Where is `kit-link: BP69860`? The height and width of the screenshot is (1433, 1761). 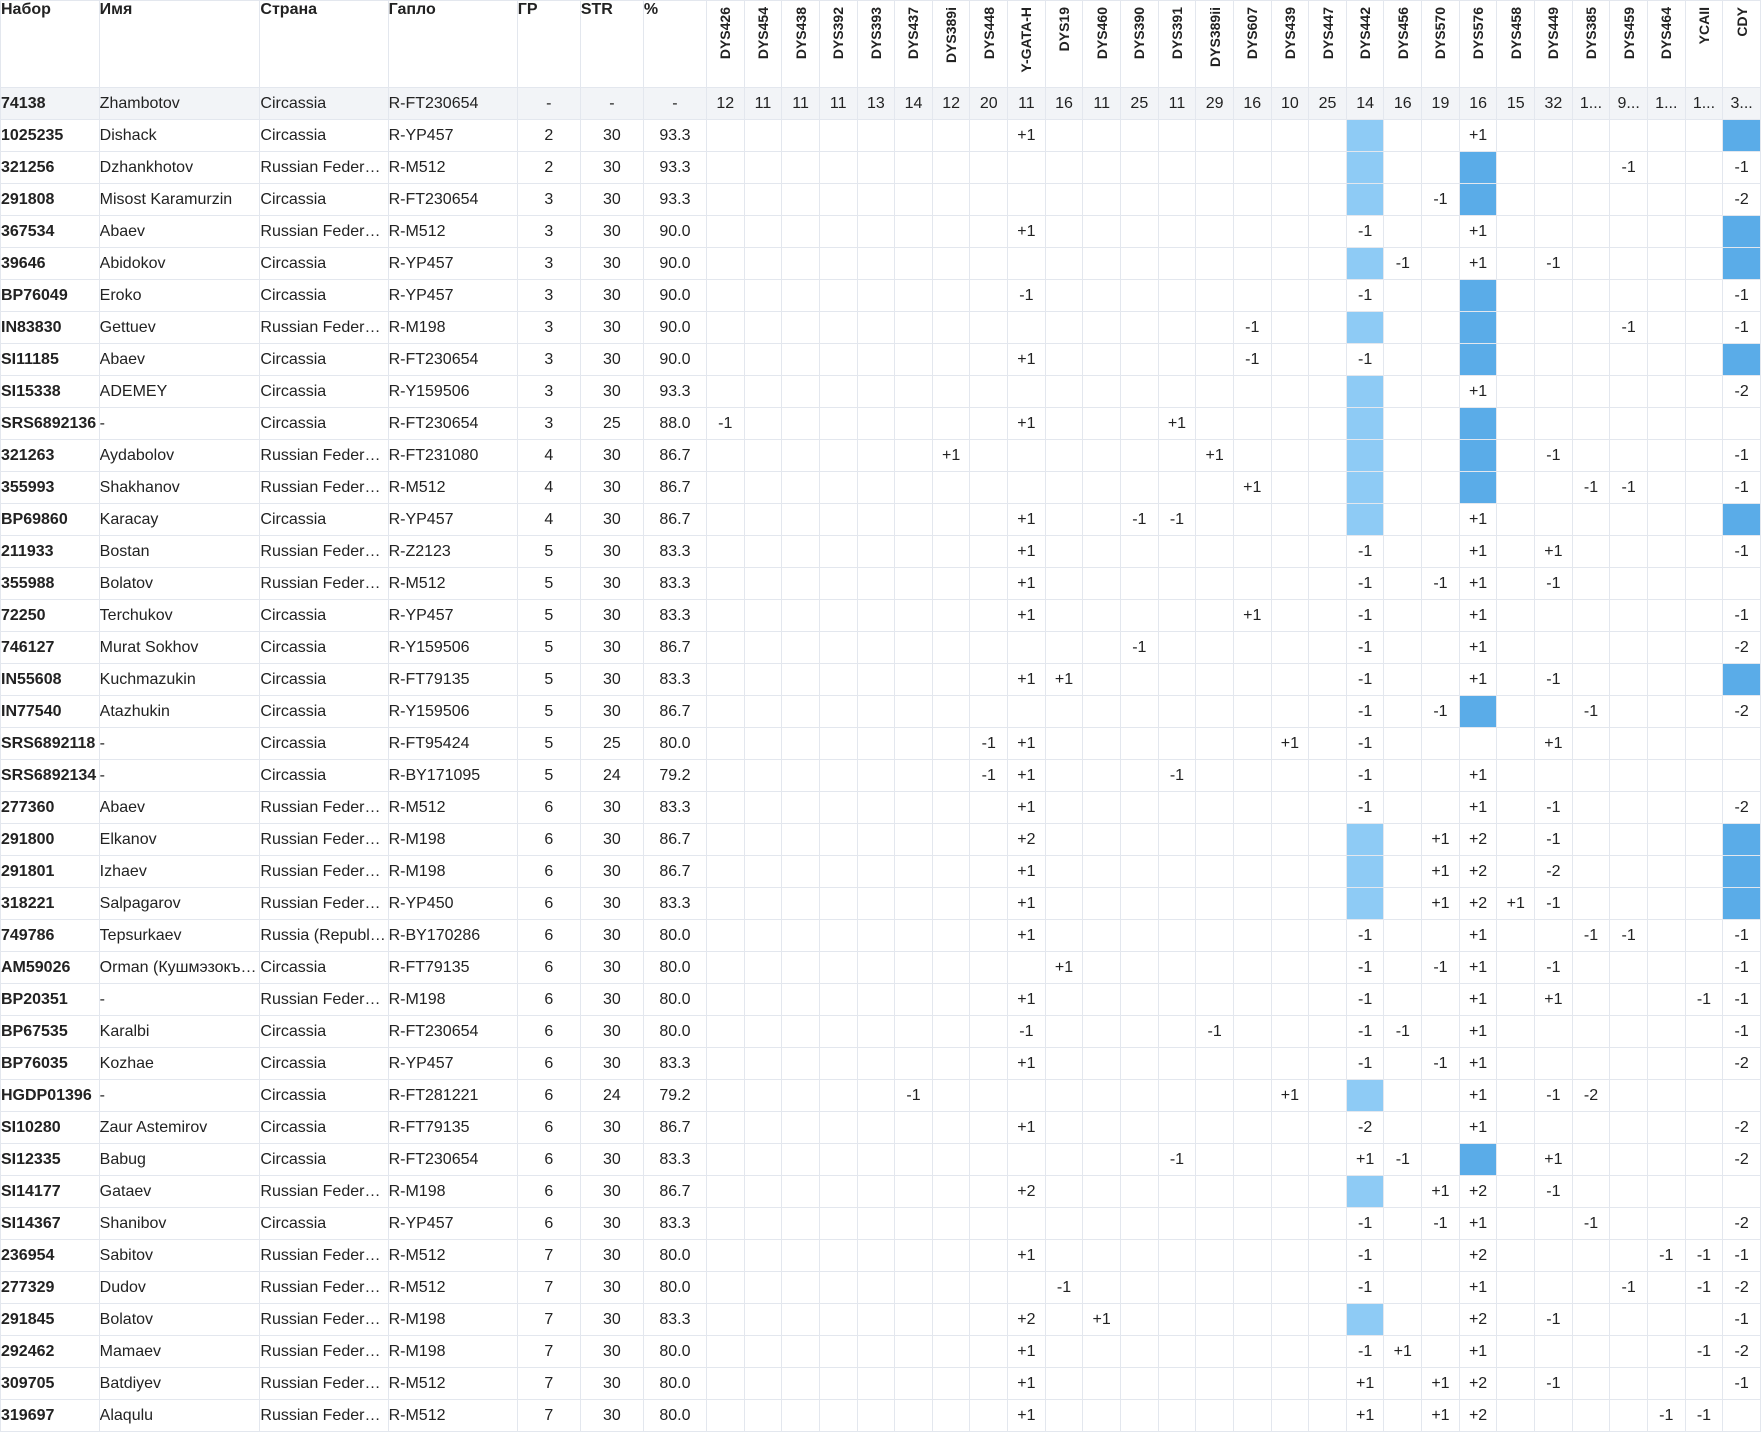
kit-link: BP69860 is located at coordinates (50, 519).